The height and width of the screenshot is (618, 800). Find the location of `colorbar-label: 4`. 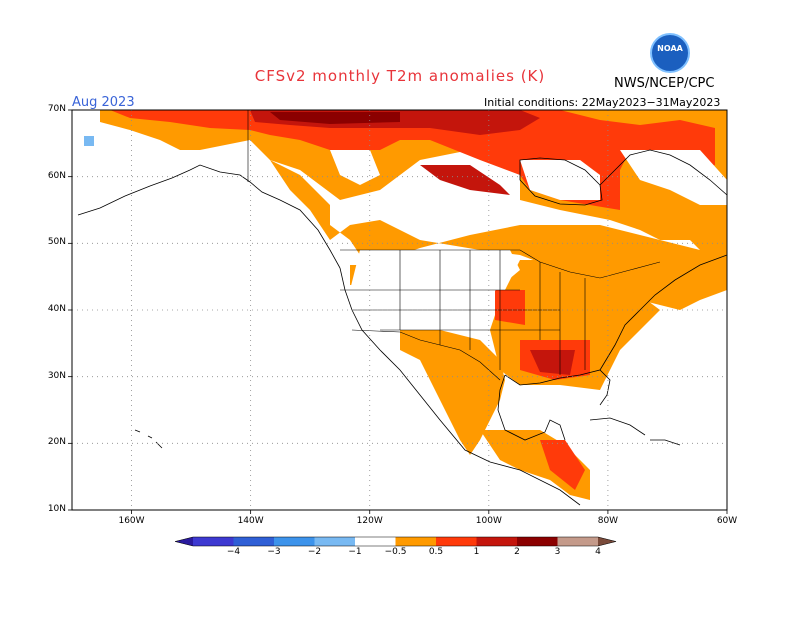

colorbar-label: 4 is located at coordinates (598, 552).